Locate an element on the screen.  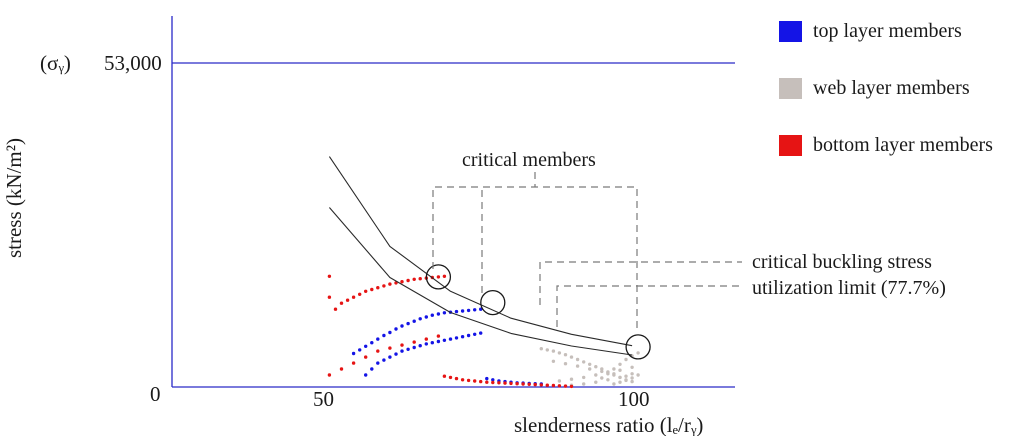
highlight-layer is located at coordinates (538, 312).